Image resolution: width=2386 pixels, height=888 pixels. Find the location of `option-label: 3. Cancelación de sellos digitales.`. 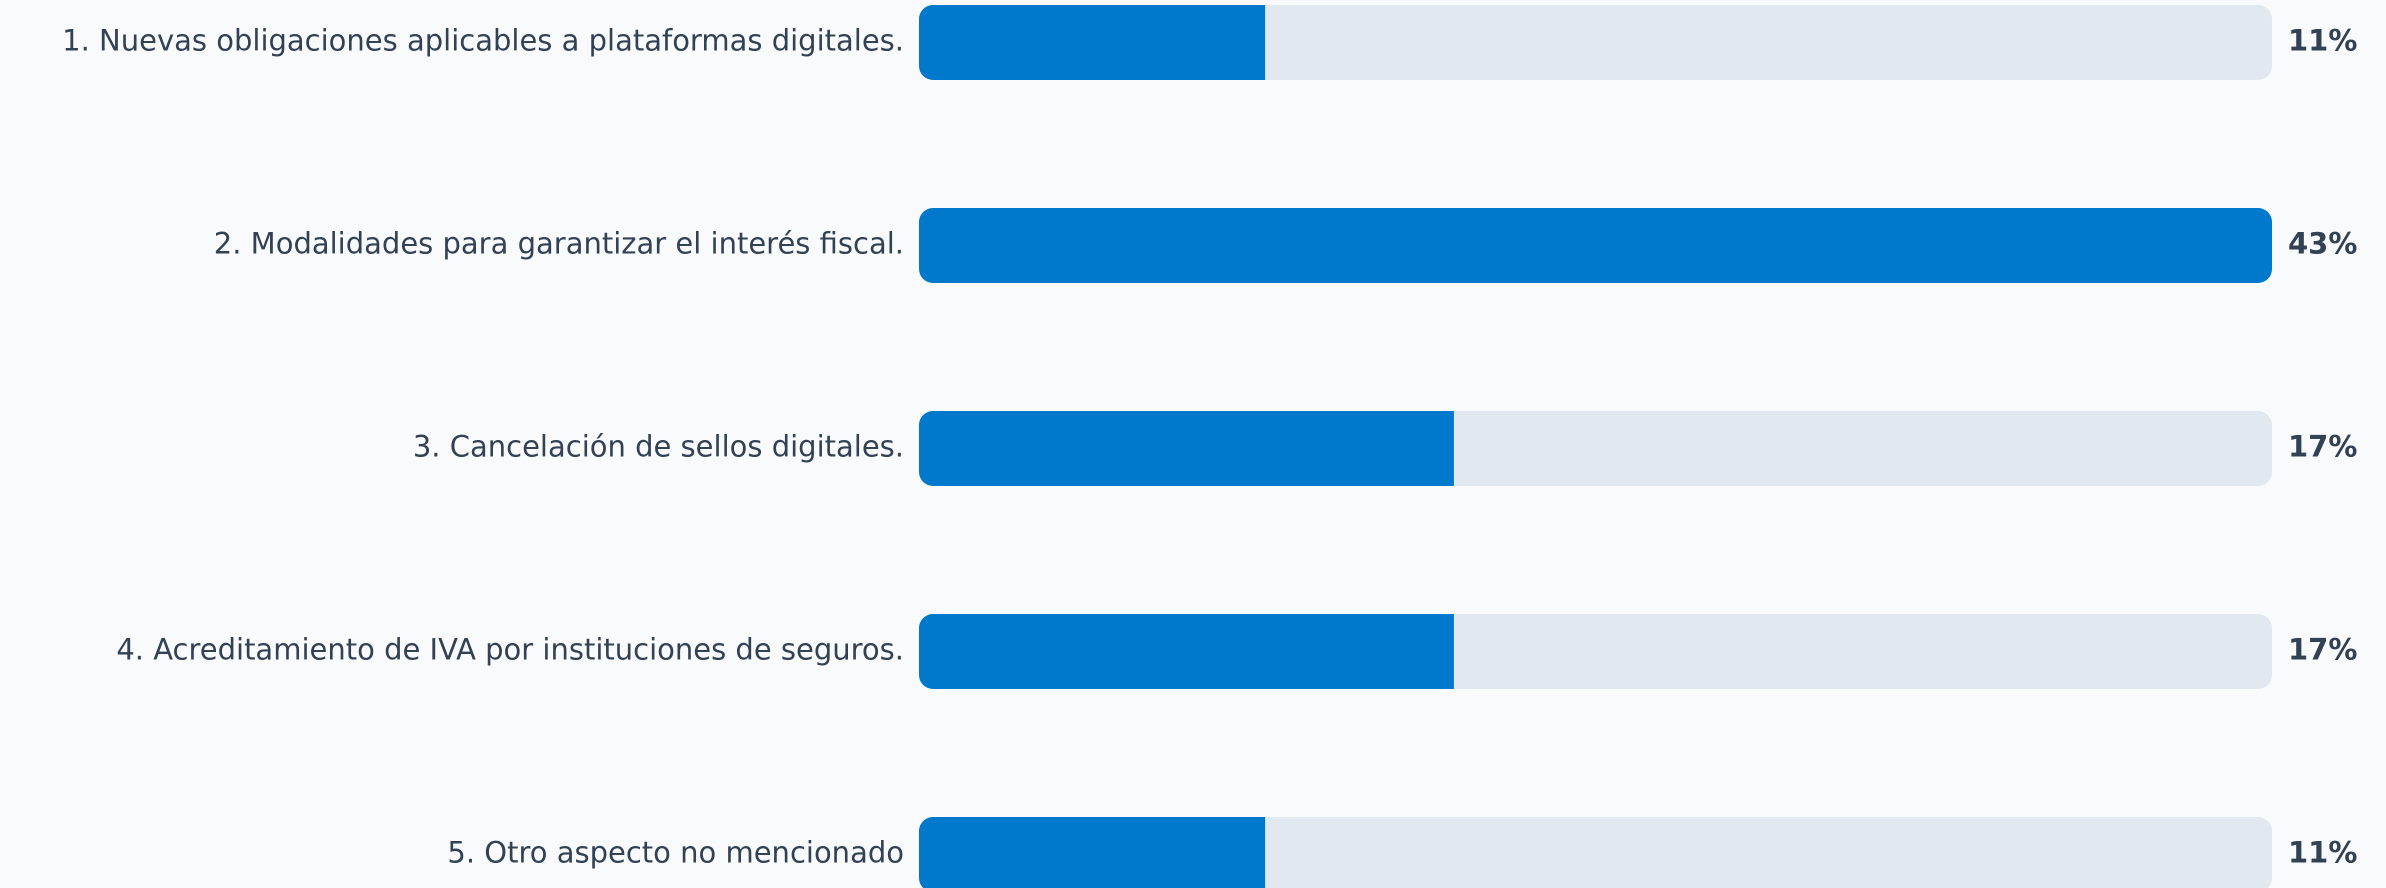

option-label: 3. Cancelación de sellos digitales. is located at coordinates (658, 447).